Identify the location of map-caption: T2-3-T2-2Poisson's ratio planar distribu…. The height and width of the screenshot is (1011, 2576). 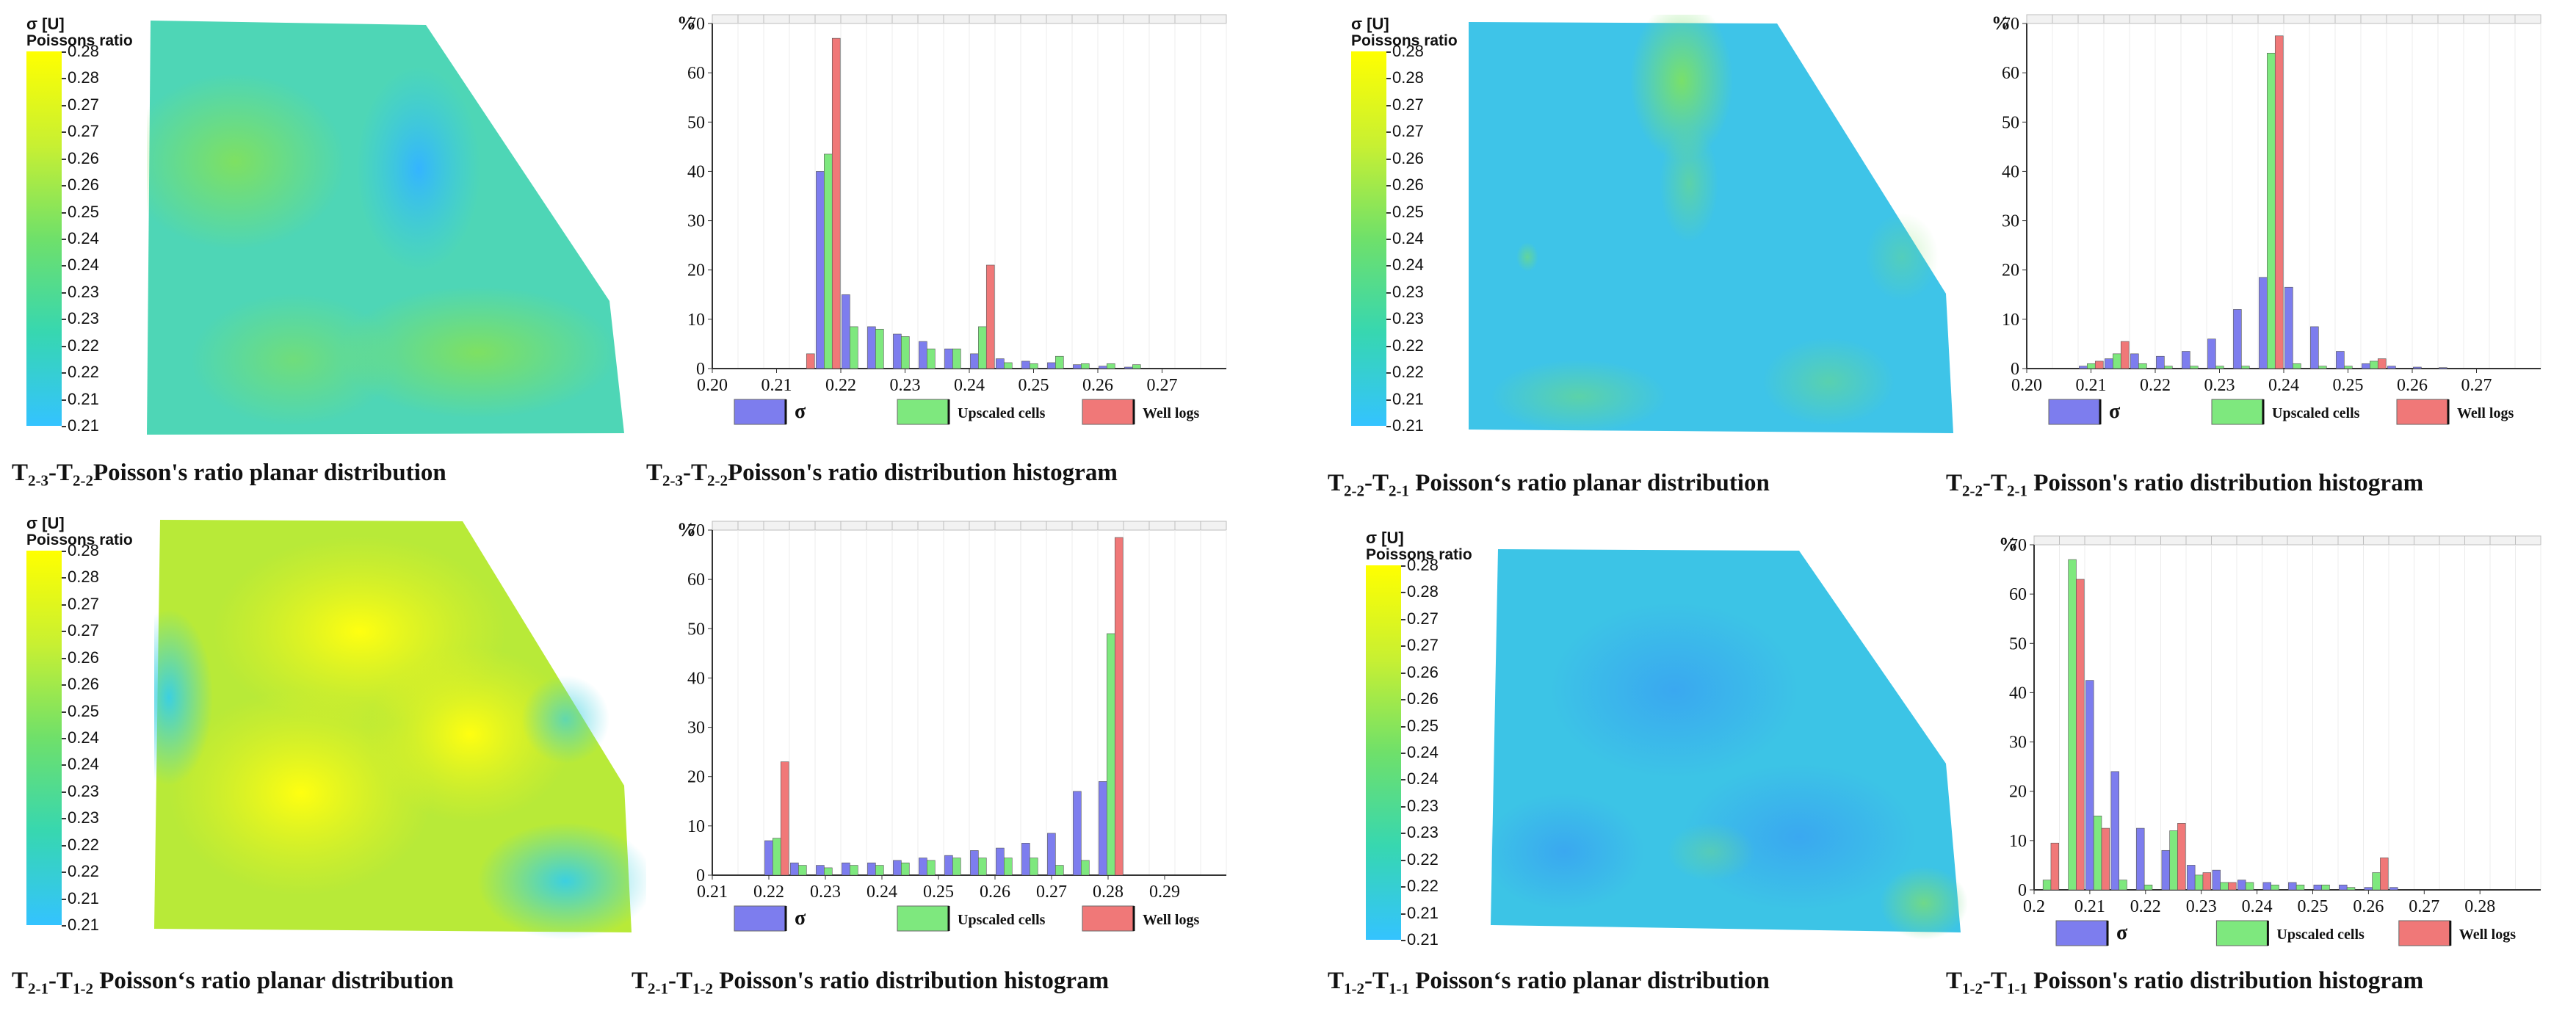
(229, 475).